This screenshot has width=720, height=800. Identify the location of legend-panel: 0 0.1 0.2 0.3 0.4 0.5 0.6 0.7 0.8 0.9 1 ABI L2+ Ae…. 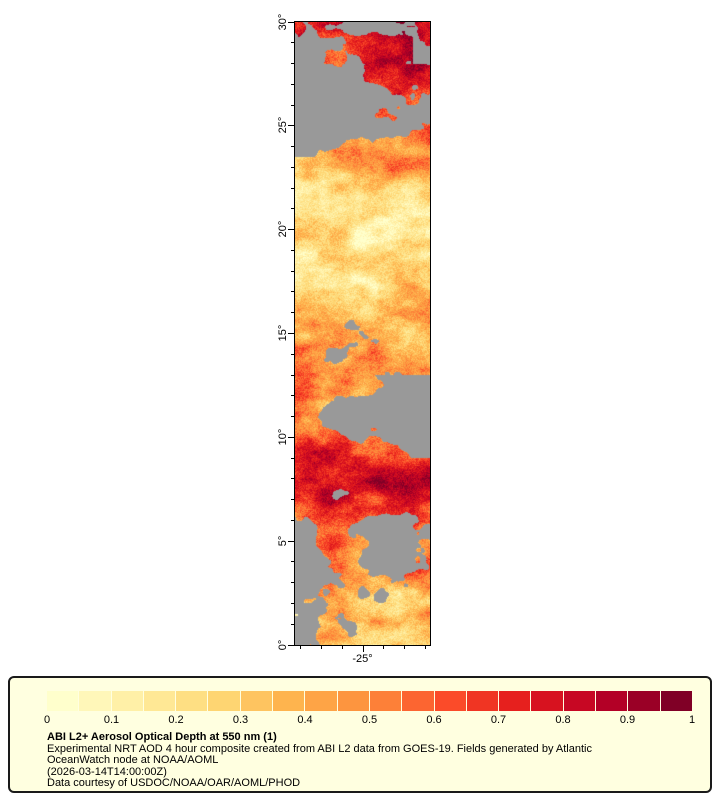
(360, 734).